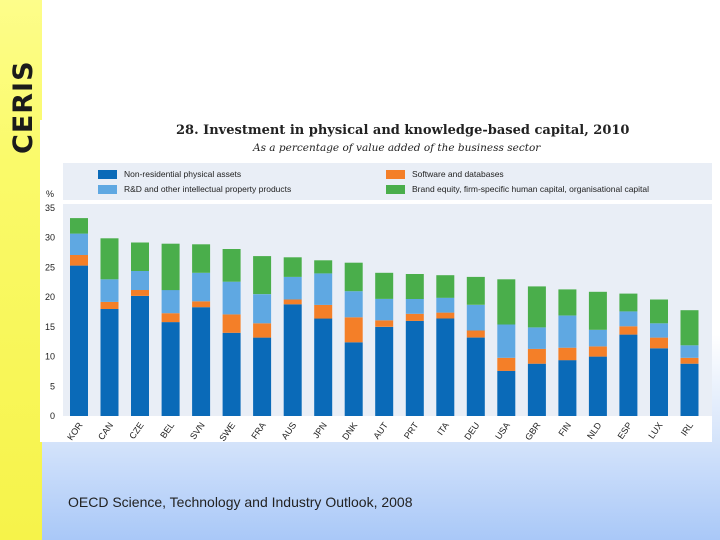 Image resolution: width=720 pixels, height=540 pixels. What do you see at coordinates (50, 357) in the screenshot?
I see `y-tick-label: 10` at bounding box center [50, 357].